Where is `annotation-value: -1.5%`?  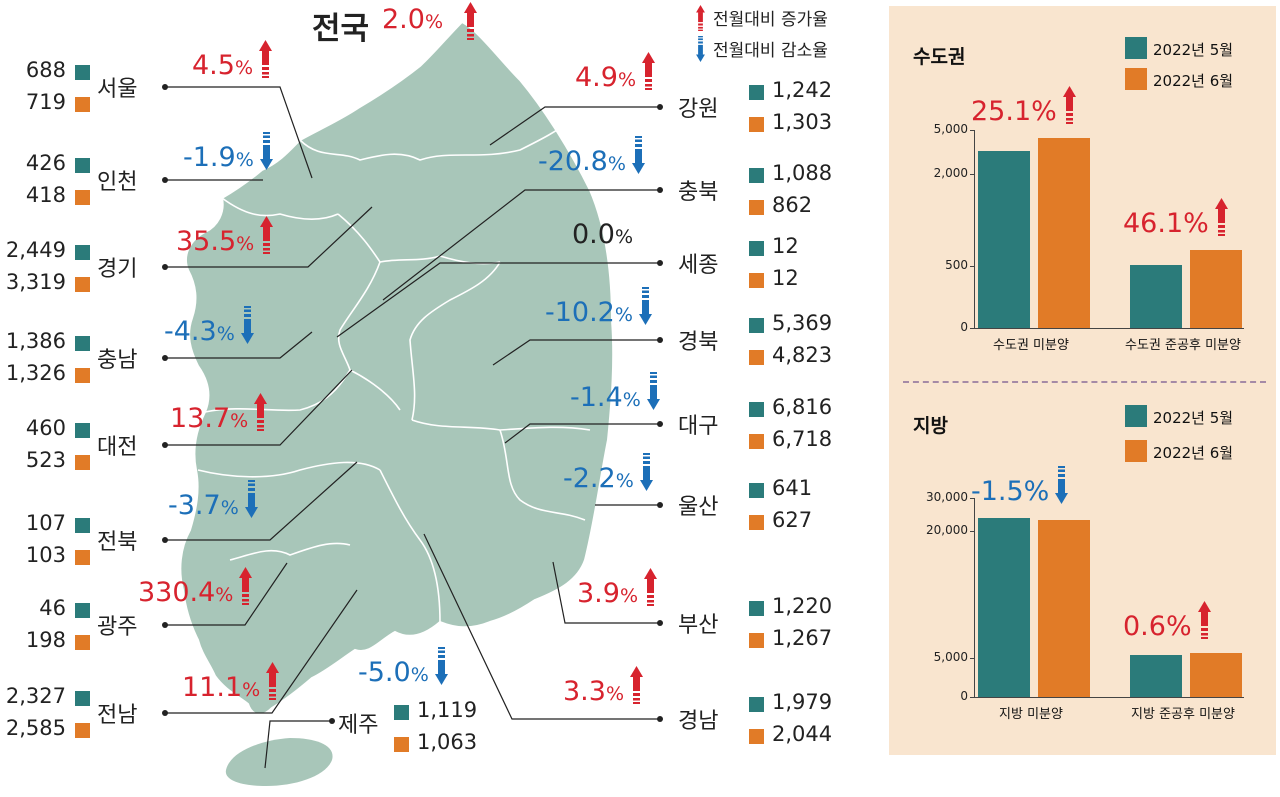 annotation-value: -1.5% is located at coordinates (1010, 492).